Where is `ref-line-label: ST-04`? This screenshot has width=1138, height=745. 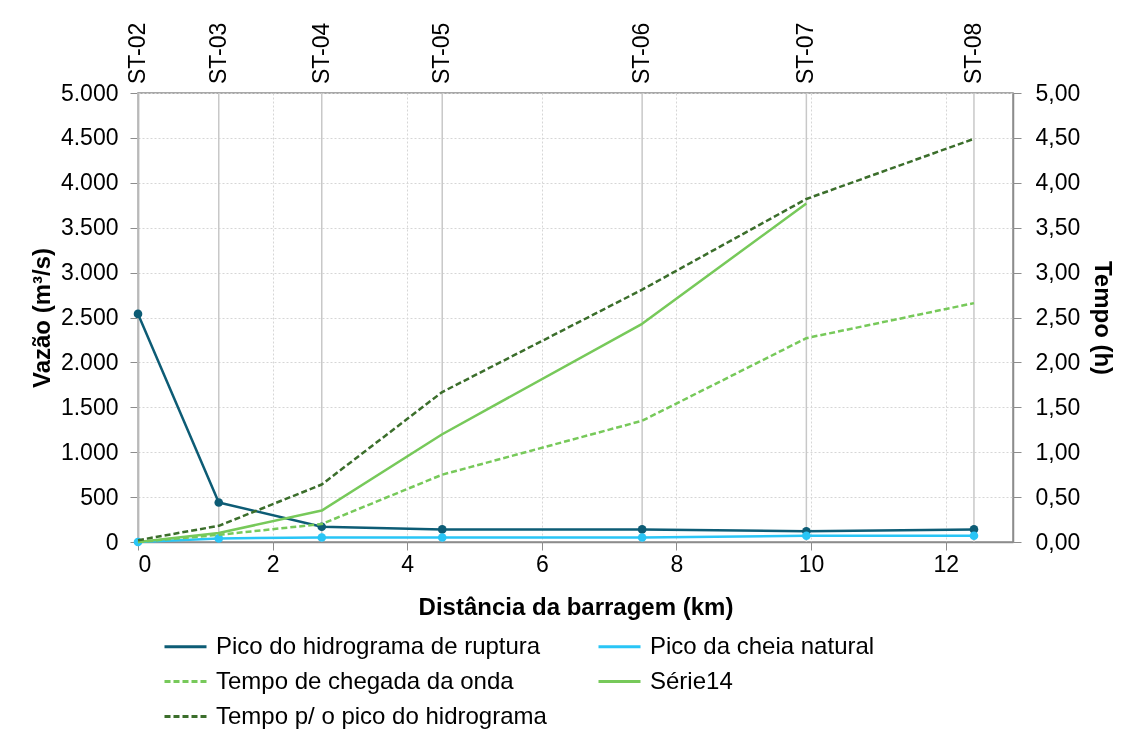
ref-line-label: ST-04 is located at coordinates (320, 53).